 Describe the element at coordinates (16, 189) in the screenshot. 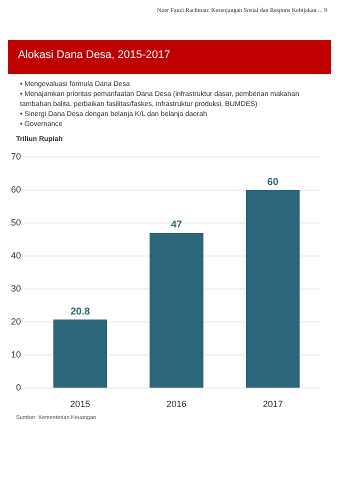

I see `y-tick-label: 60` at that location.